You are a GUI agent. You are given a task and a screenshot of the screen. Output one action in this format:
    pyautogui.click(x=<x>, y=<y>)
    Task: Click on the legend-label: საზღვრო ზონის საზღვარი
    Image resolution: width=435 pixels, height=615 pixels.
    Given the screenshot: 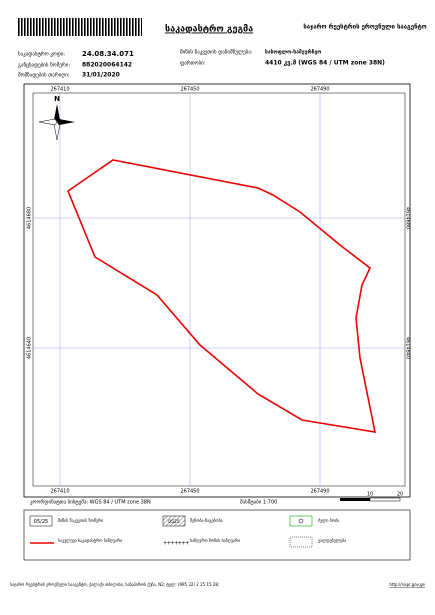 What is the action you would take?
    pyautogui.click(x=215, y=540)
    